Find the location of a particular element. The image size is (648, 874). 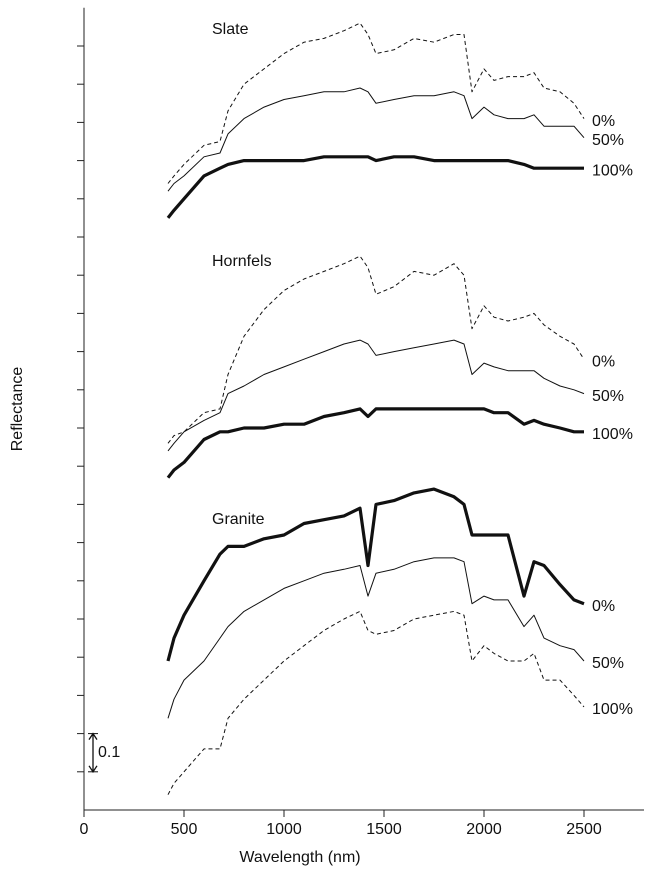

x-tick-label: 1000 is located at coordinates (284, 829).